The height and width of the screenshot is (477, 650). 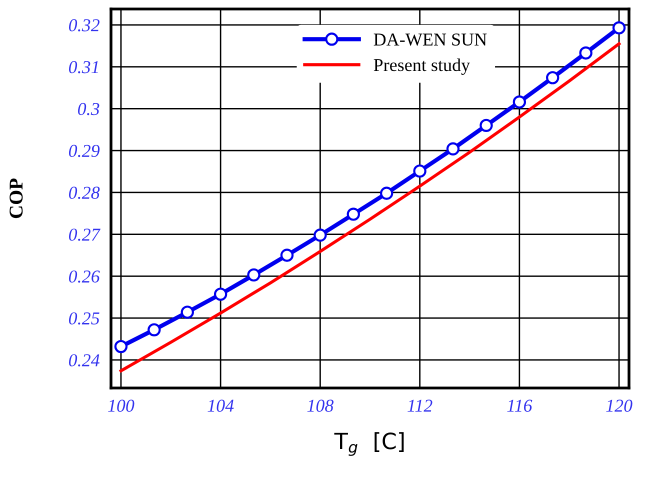 What do you see at coordinates (121, 406) in the screenshot?
I see `x-tick-label: 100` at bounding box center [121, 406].